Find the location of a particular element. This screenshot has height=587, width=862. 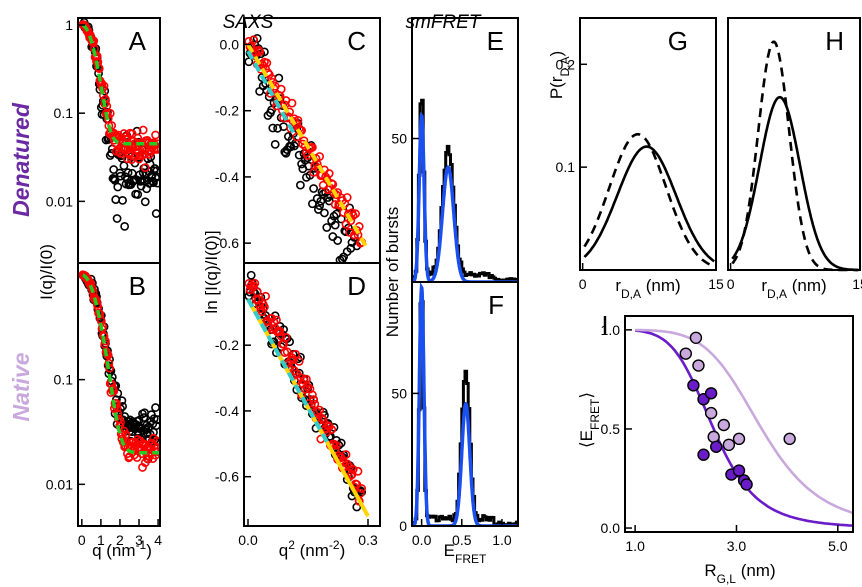

y-tick-label: 0.01 is located at coordinates (59, 201).